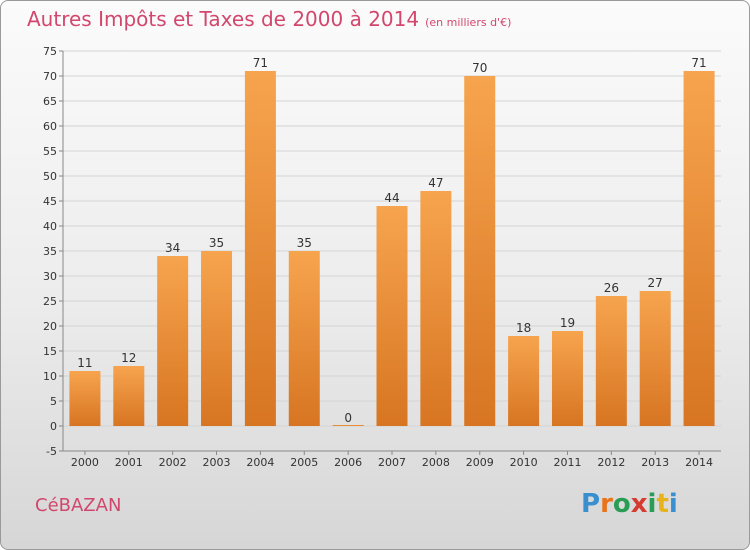 This screenshot has width=750, height=550. What do you see at coordinates (172, 248) in the screenshot?
I see `value-label: 34` at bounding box center [172, 248].